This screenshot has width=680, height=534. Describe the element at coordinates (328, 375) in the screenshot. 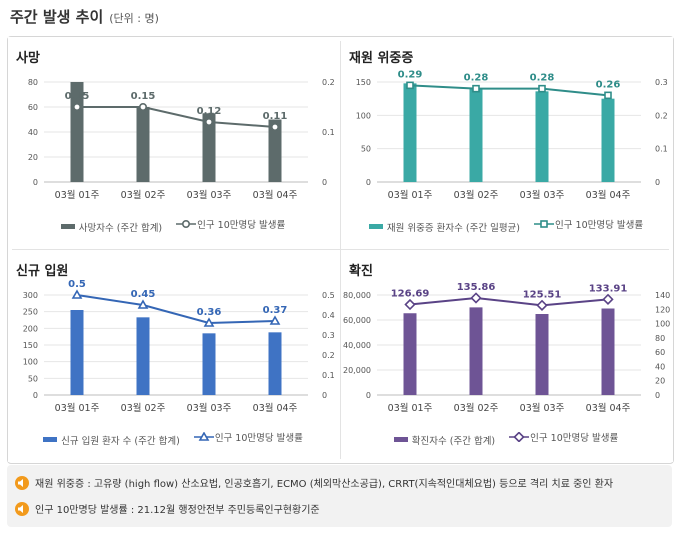

I see `y-tick-label-right: 0.1` at that location.